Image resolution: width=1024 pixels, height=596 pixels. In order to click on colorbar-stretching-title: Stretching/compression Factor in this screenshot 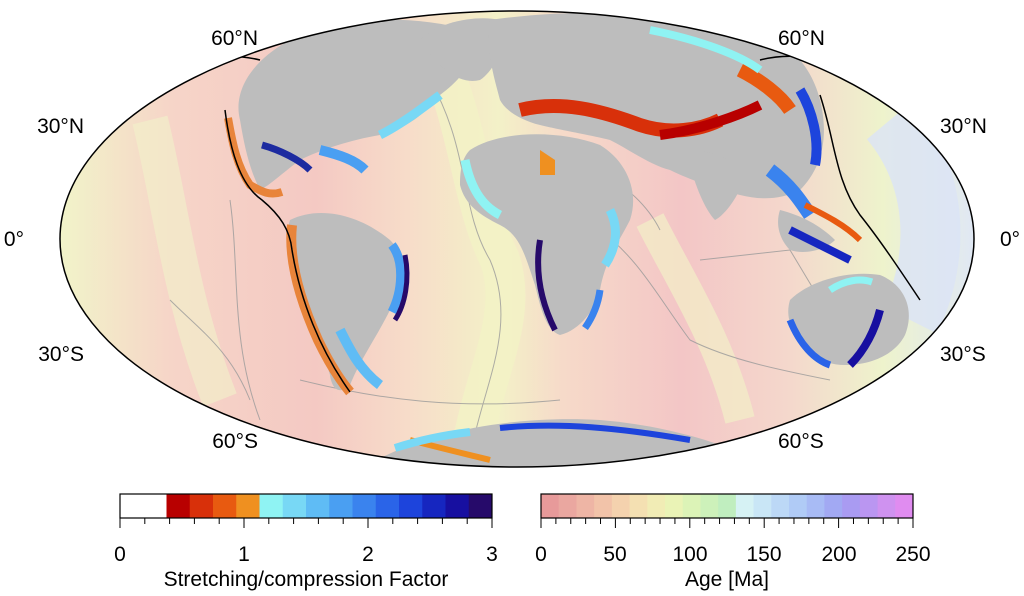, I will do `click(306, 579)`.